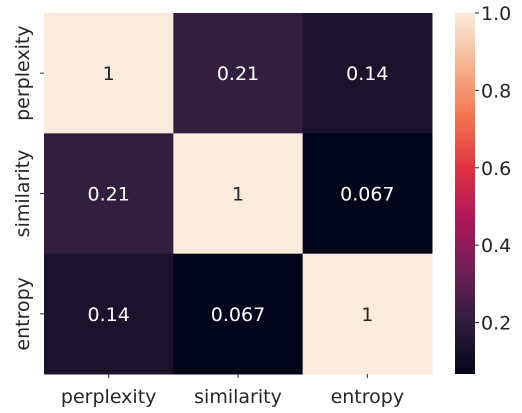 Image resolution: width=522 pixels, height=413 pixels. Describe the element at coordinates (238, 397) in the screenshot. I see `x-tick-label: similarity` at that location.